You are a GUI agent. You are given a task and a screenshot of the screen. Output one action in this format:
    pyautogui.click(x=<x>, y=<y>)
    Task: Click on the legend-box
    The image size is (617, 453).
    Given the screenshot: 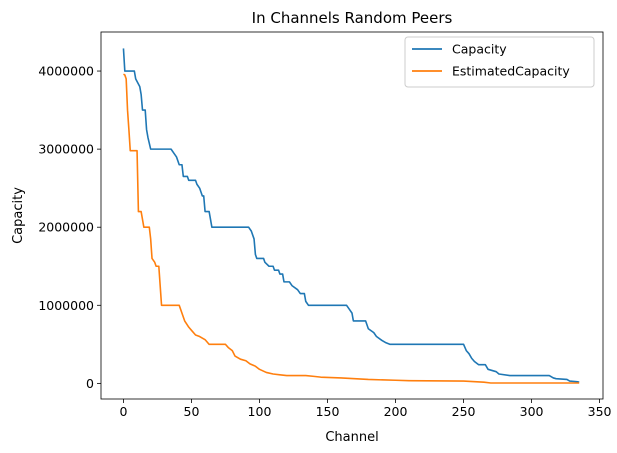 What is the action you would take?
    pyautogui.click(x=499, y=62)
    